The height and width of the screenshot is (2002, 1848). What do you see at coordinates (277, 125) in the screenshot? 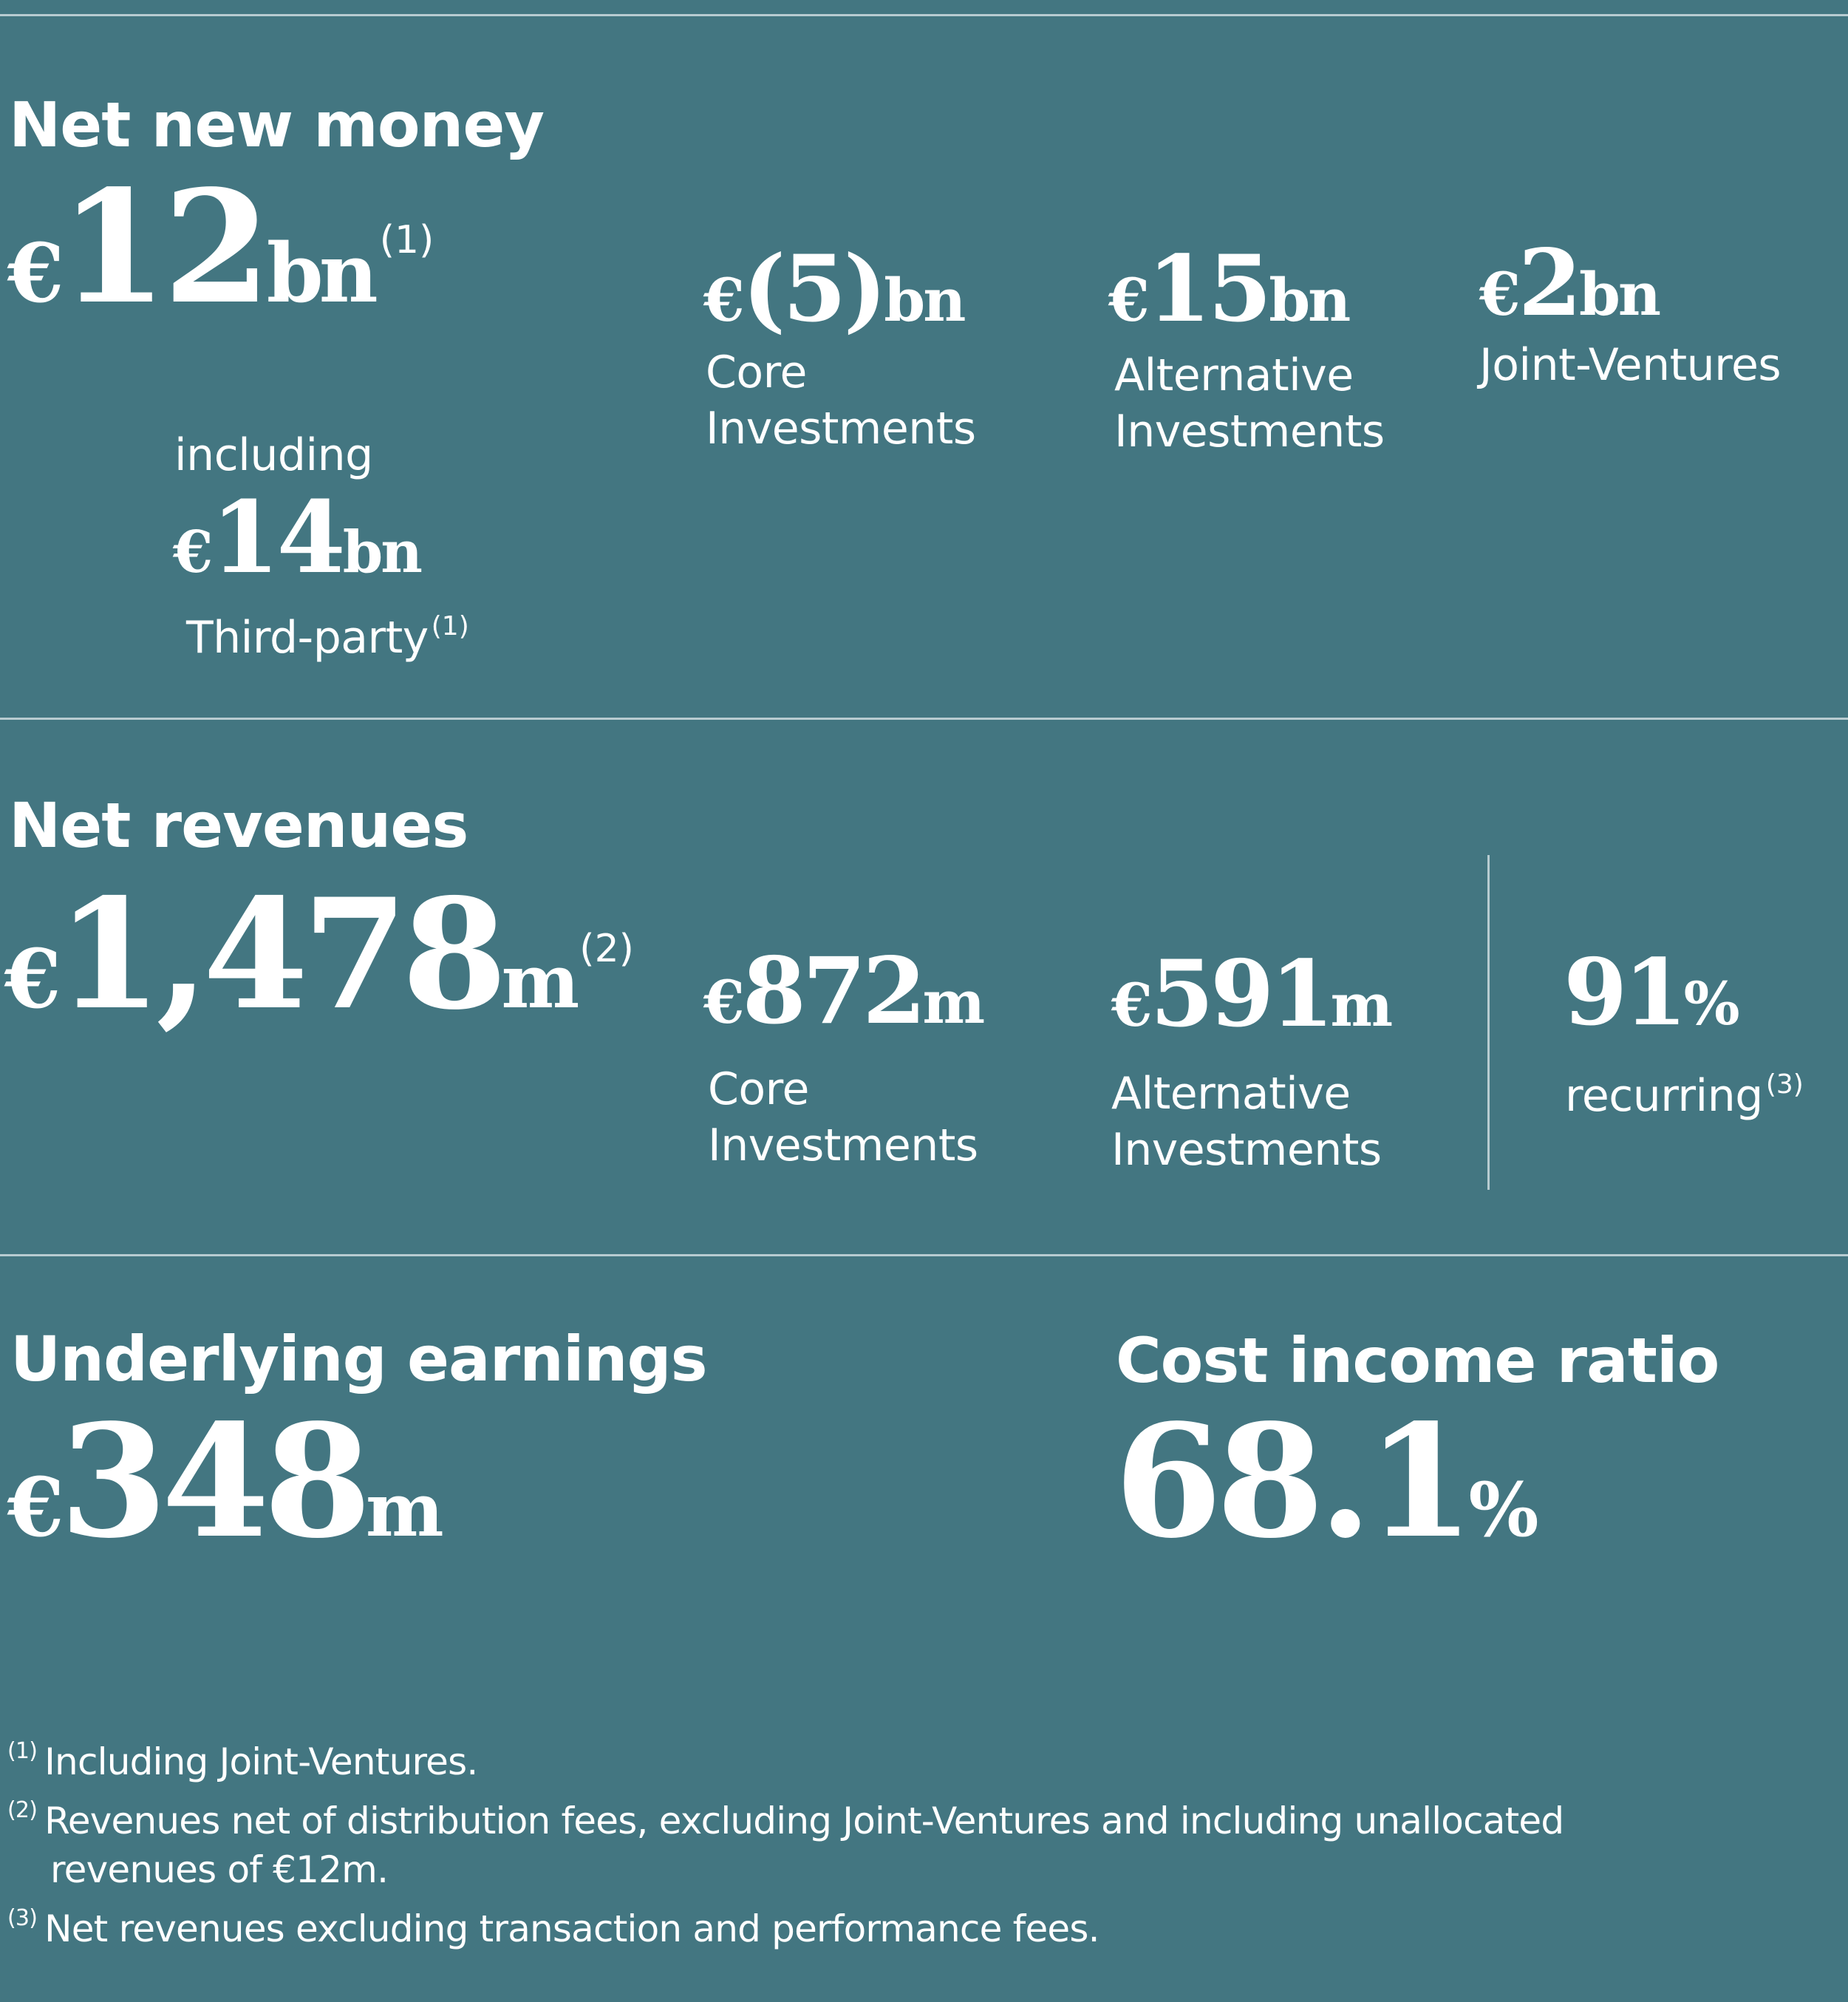
I see `net-new-money-heading: Net new money` at bounding box center [277, 125].